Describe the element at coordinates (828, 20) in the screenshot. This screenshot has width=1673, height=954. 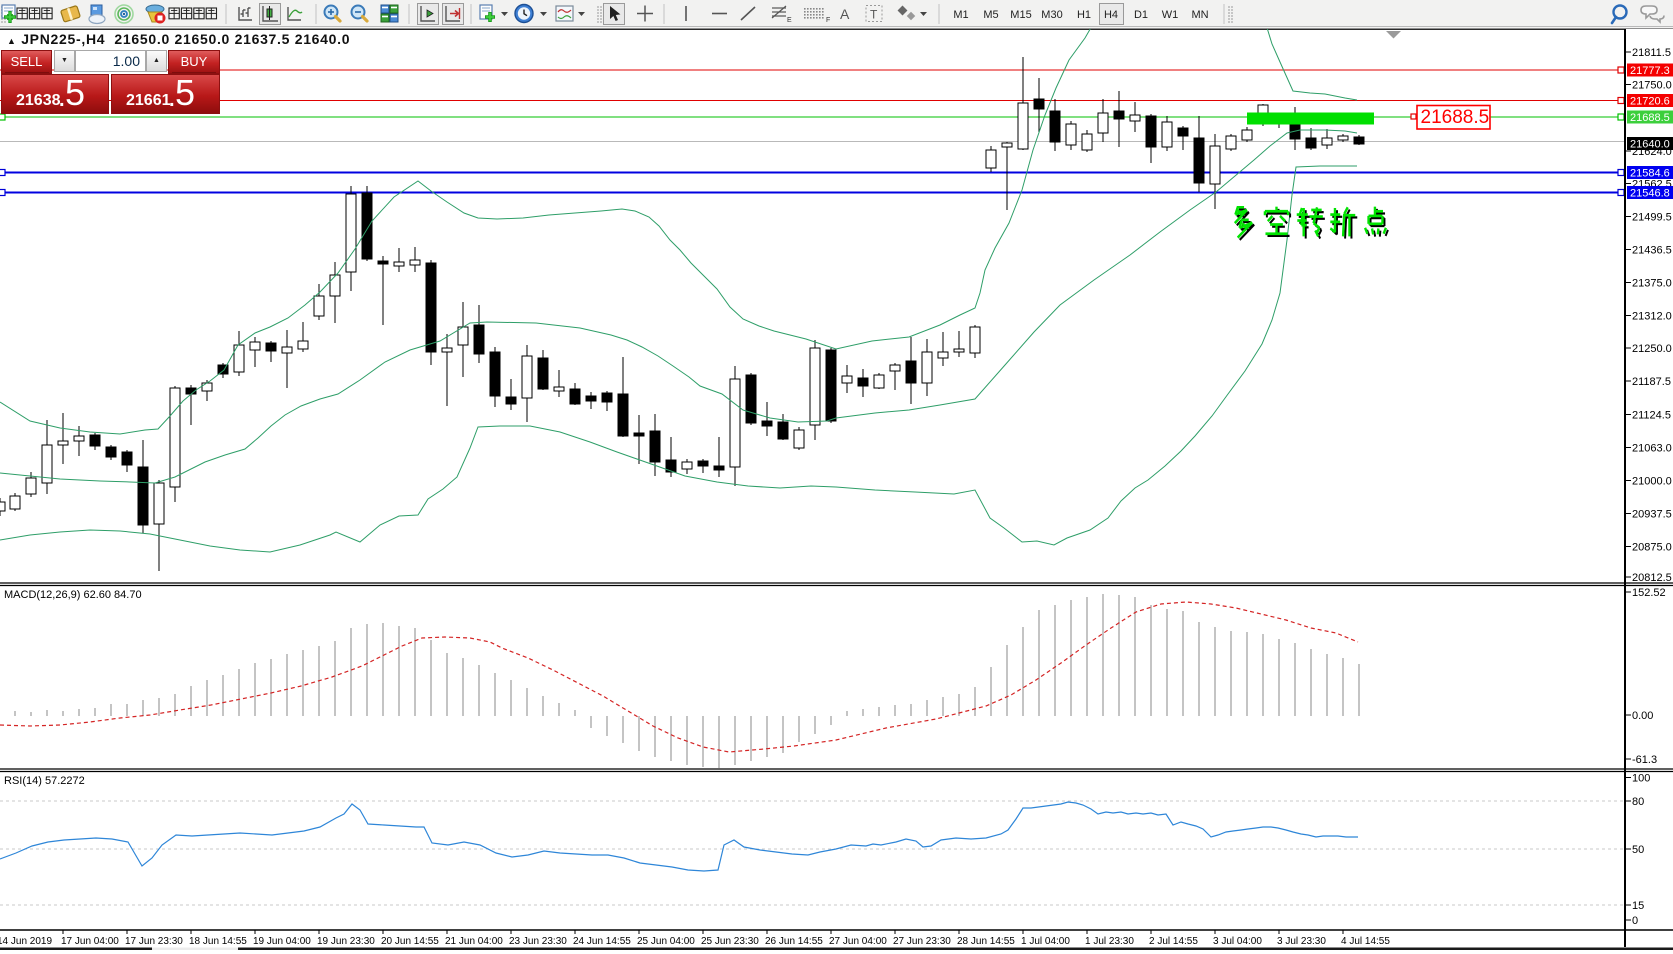
I see `svg-text: F` at that location.